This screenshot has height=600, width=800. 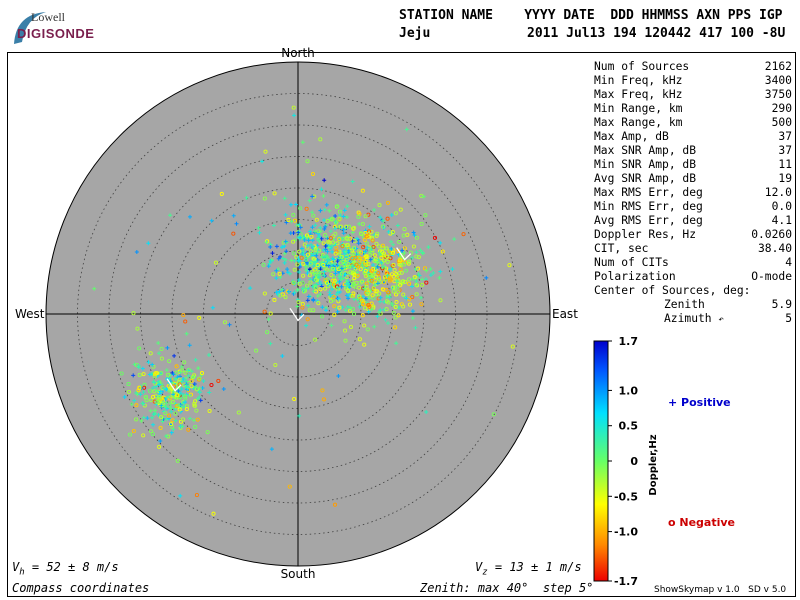 I want to click on negative-legend: o Negative, so click(x=701, y=522).